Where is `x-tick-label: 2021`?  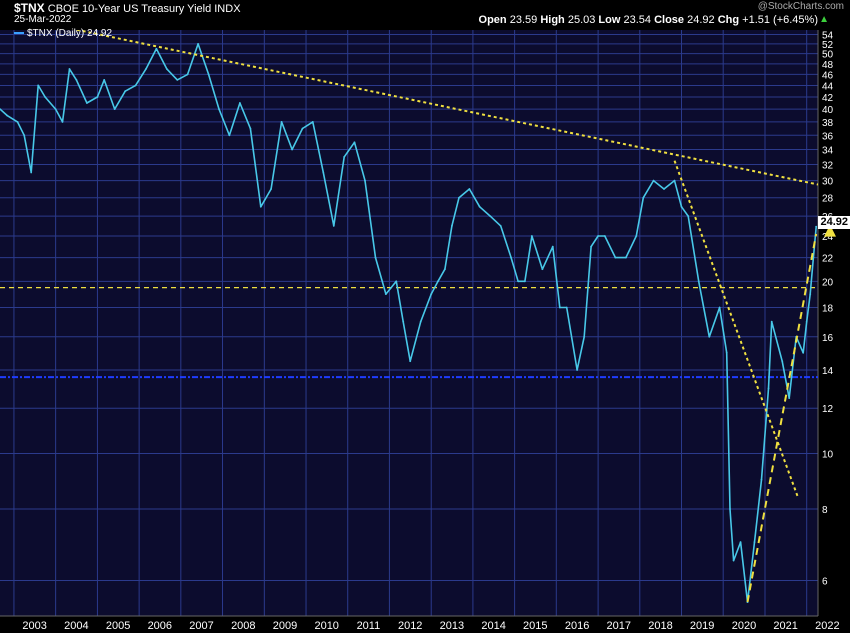 x-tick-label: 2021 is located at coordinates (785, 626).